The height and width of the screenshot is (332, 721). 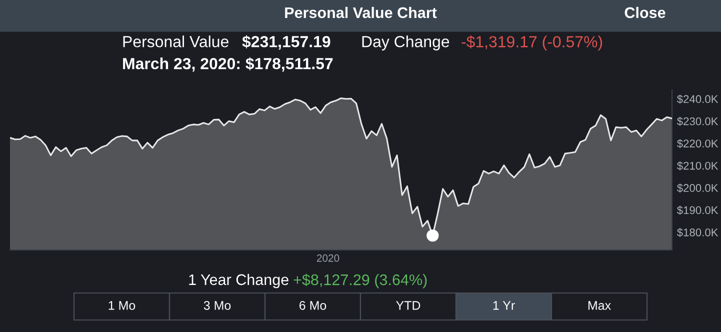 I want to click on text: -$1,319.17 (-0.57%), so click(x=532, y=43).